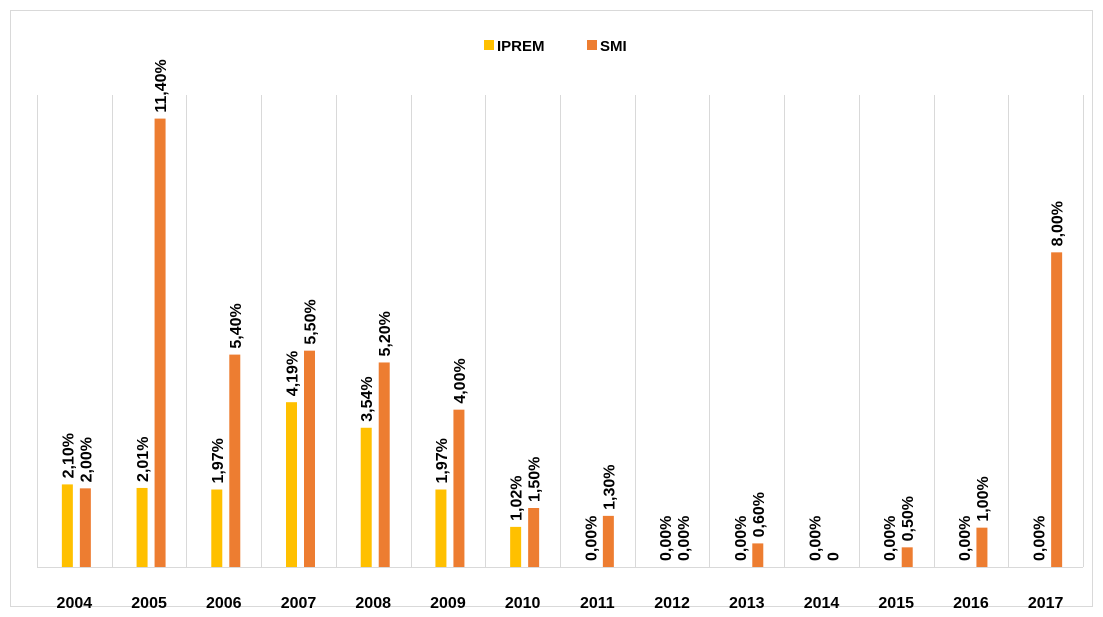 This screenshot has width=1103, height=617. What do you see at coordinates (517, 498) in the screenshot?
I see `data-label: 1,02%` at bounding box center [517, 498].